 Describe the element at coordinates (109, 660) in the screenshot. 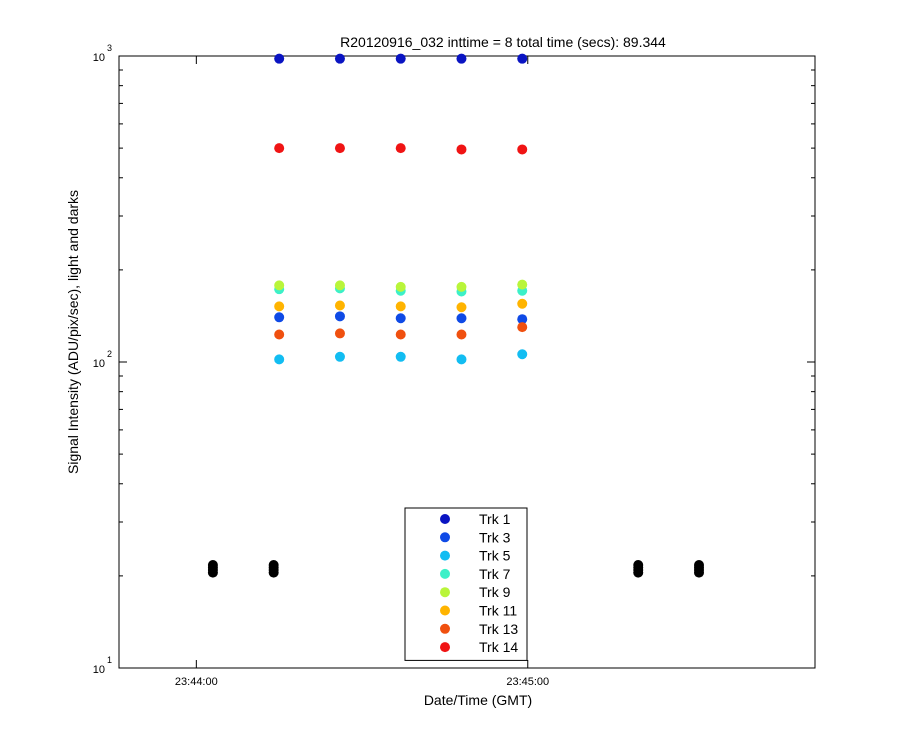

I see `y-tick-exponent: 1` at that location.